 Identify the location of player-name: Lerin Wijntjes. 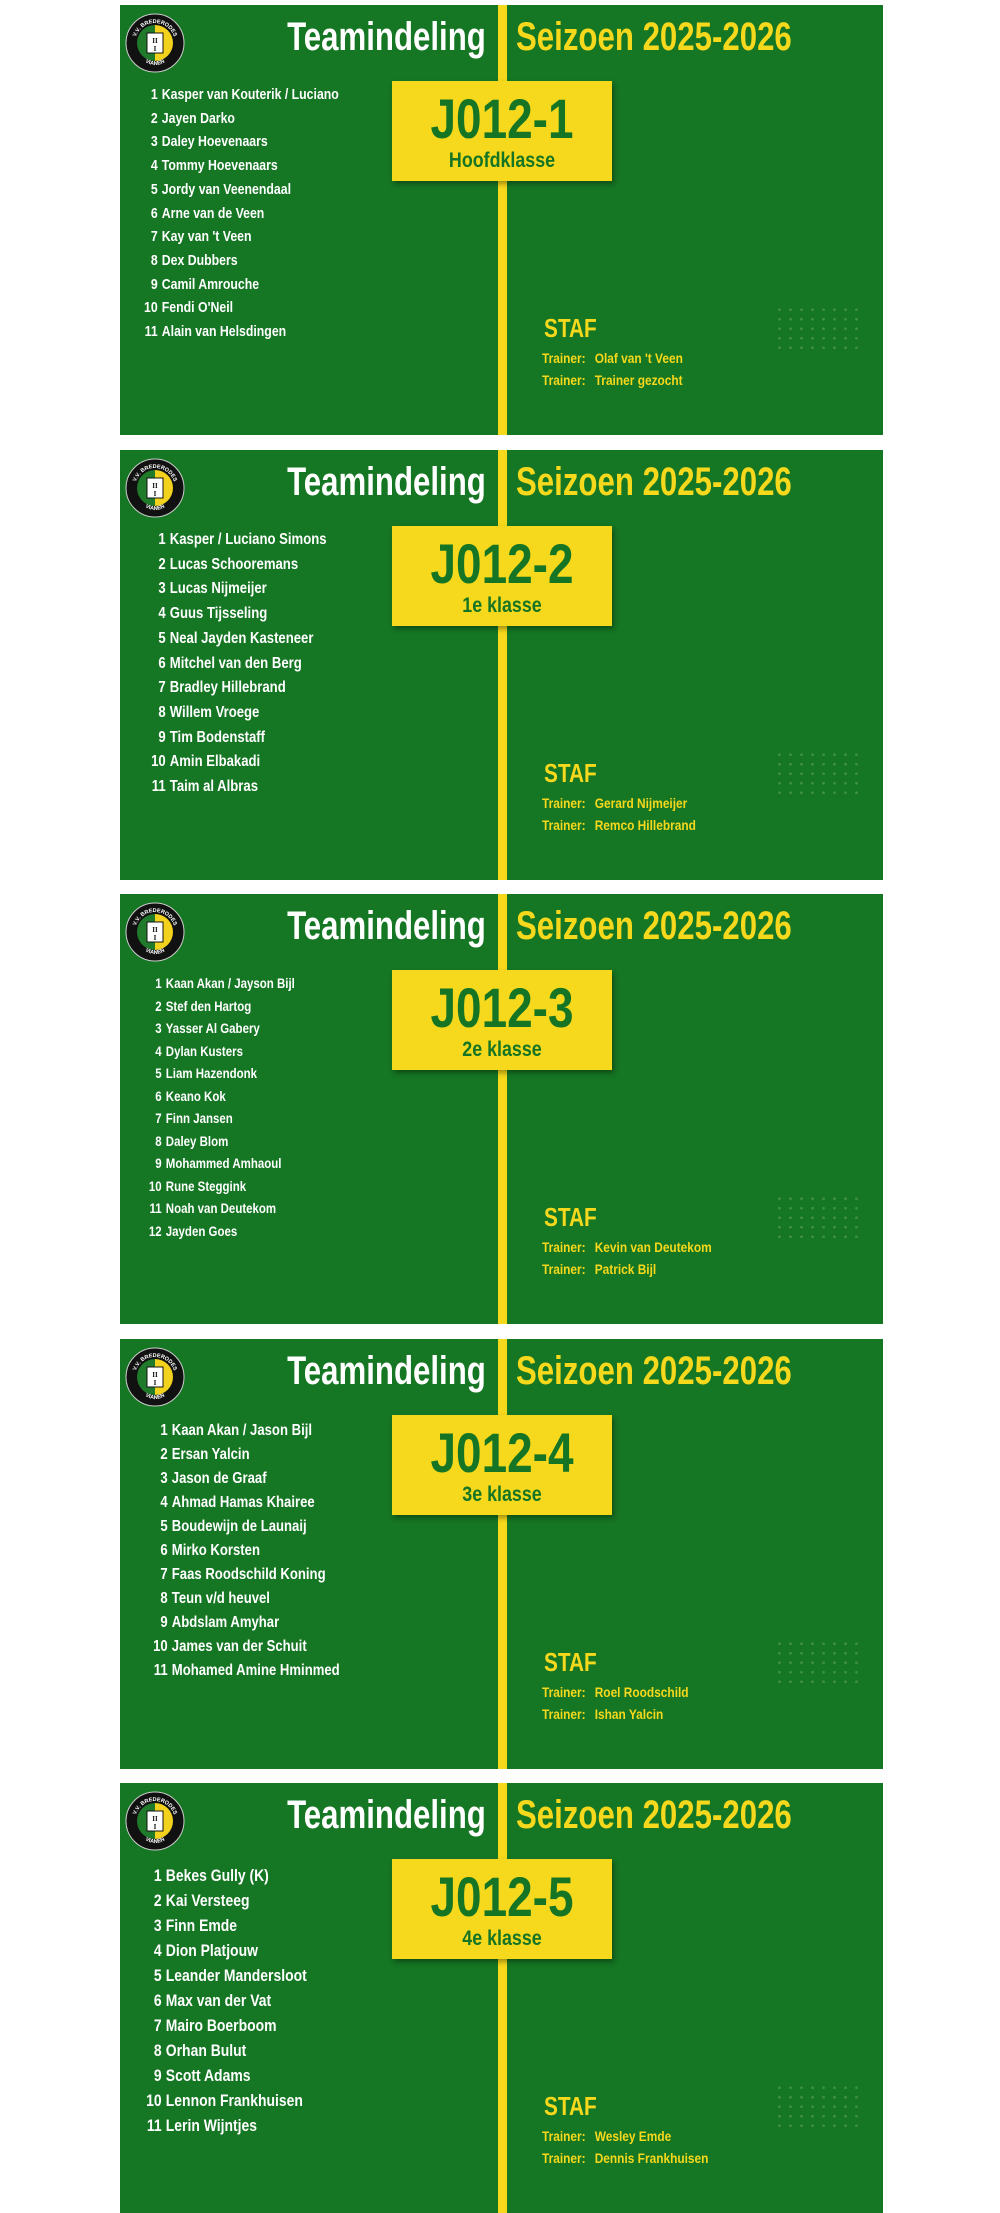
(211, 2125).